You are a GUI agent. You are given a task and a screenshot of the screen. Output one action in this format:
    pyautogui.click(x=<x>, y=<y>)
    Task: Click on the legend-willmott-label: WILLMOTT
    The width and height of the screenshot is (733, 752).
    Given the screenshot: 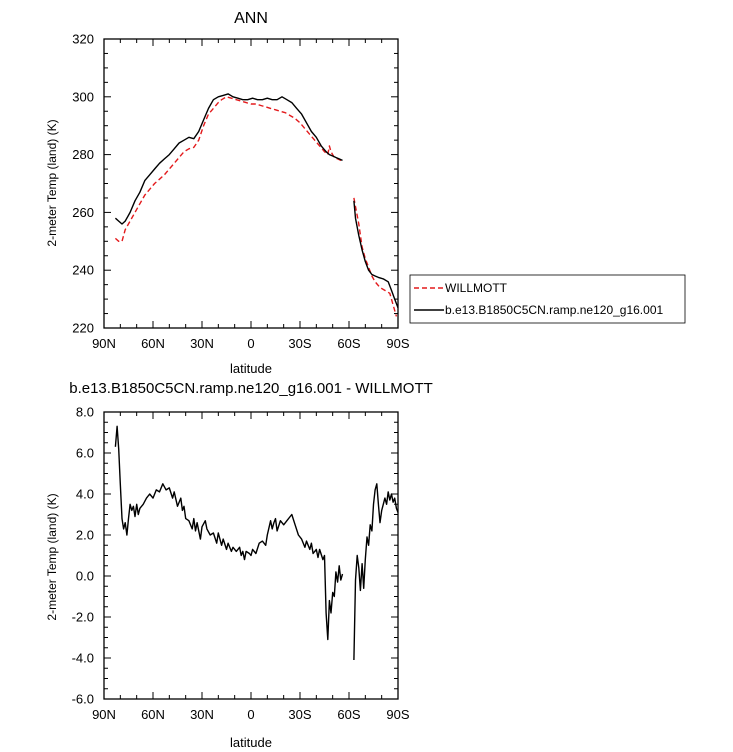 What is the action you would take?
    pyautogui.click(x=476, y=288)
    